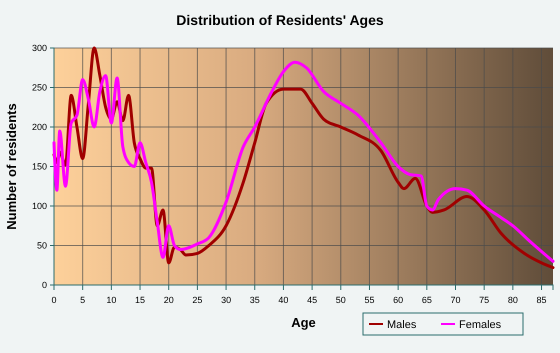 The height and width of the screenshot is (353, 560). Describe the element at coordinates (255, 299) in the screenshot. I see `x-tick-label: 35` at that location.